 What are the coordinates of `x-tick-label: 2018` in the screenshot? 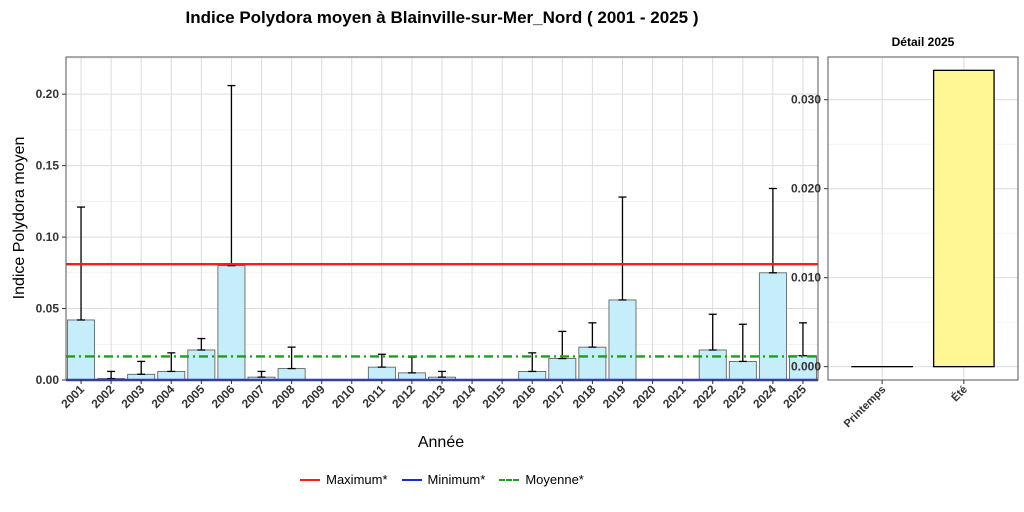 It's located at (584, 396).